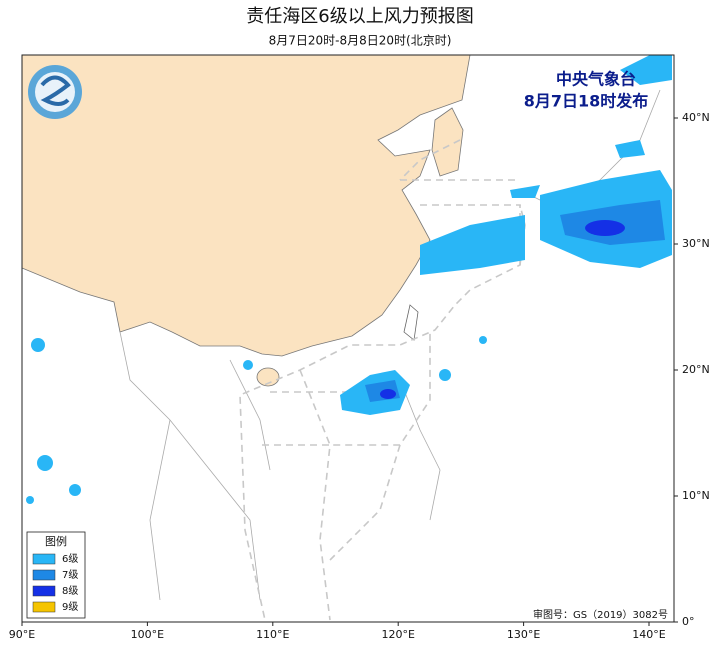 This screenshot has height=653, width=720. I want to click on agency: 中央气象台, so click(596, 79).